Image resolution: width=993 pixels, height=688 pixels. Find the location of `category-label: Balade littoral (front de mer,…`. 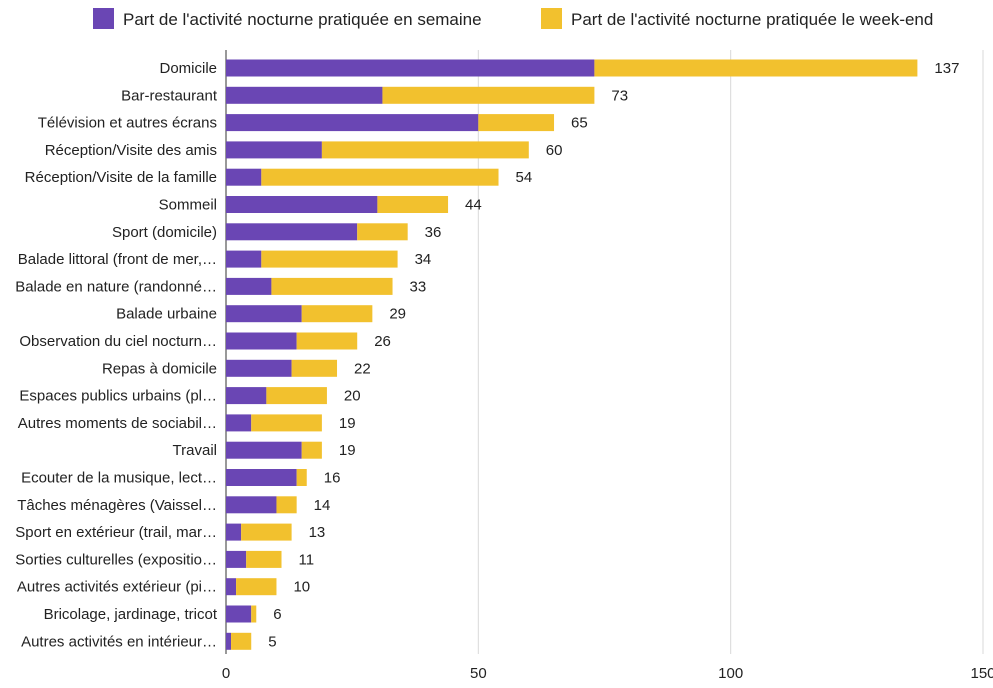

category-label: Balade littoral (front de mer,… is located at coordinates (117, 259).